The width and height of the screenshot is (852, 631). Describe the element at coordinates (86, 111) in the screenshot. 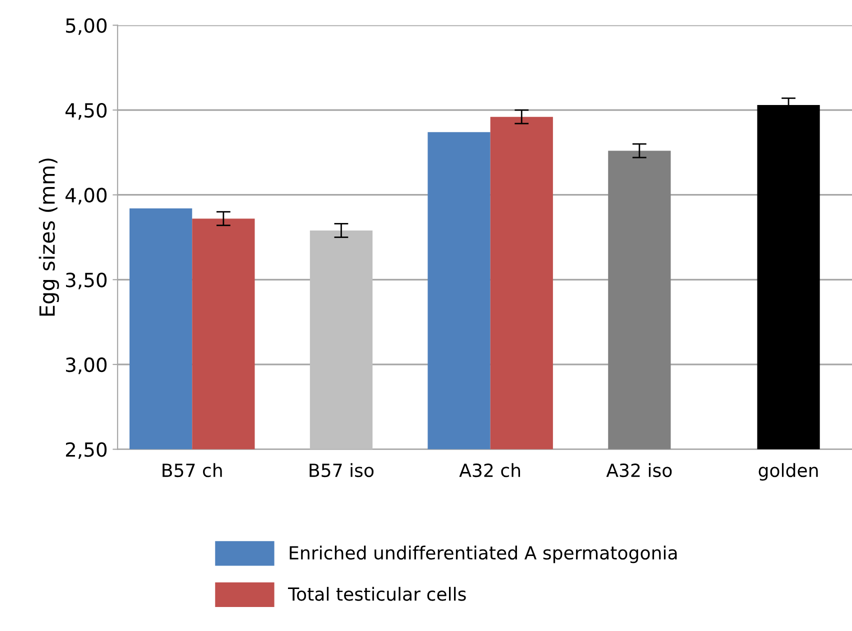

I see `y-tick-label: 4,50` at that location.